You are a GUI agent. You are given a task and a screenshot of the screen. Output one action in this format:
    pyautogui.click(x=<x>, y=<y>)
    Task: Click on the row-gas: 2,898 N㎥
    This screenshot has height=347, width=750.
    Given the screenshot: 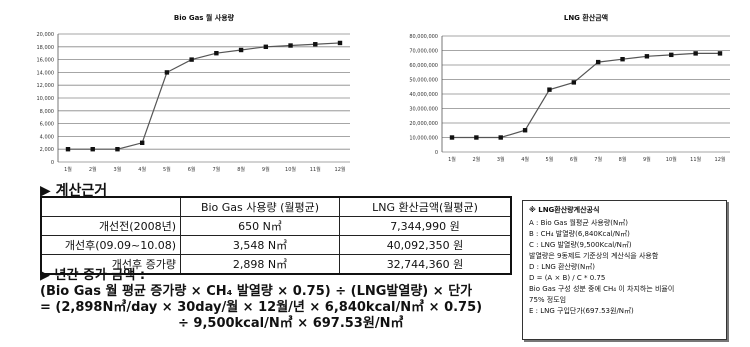 What is the action you would take?
    pyautogui.click(x=260, y=264)
    